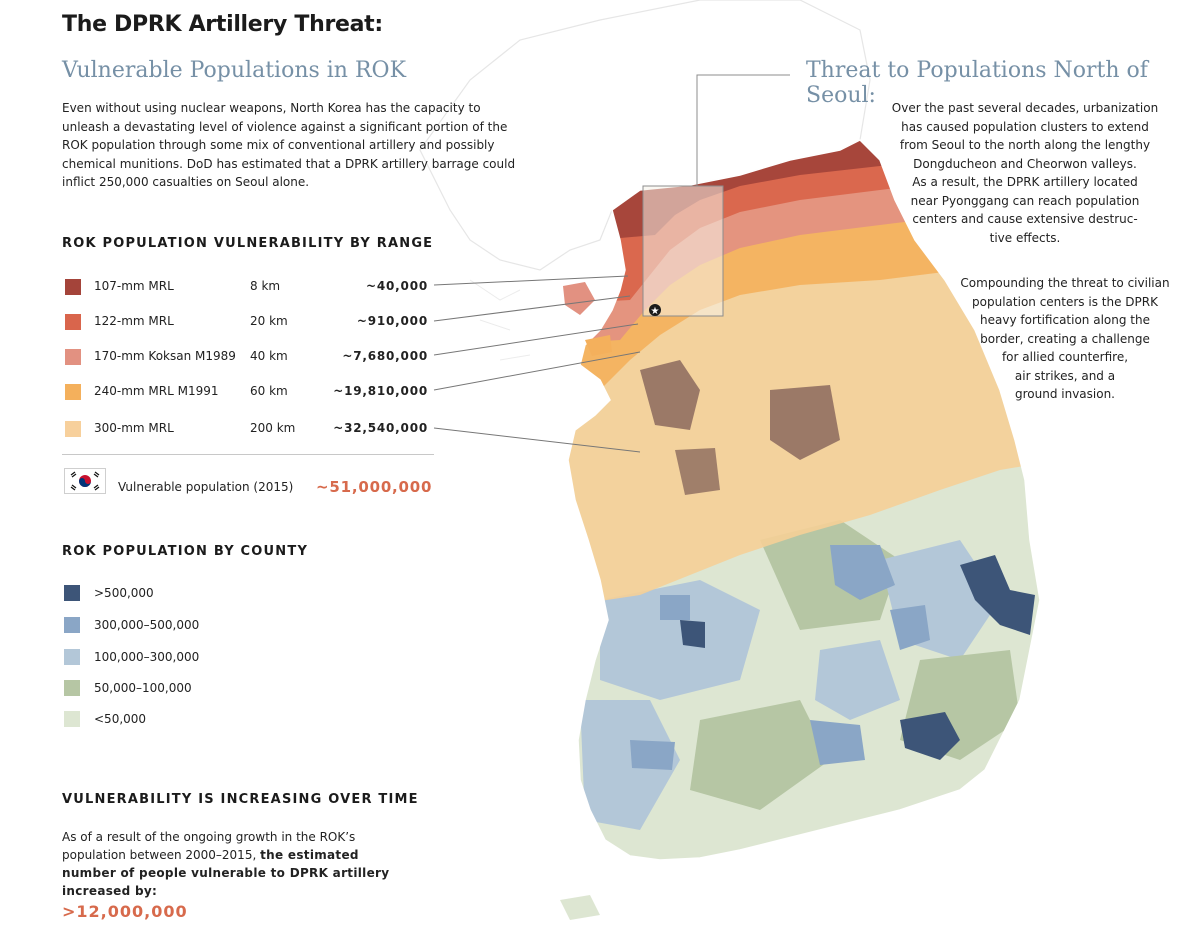  I want to click on seoul-star-icon: ★, so click(655, 311).